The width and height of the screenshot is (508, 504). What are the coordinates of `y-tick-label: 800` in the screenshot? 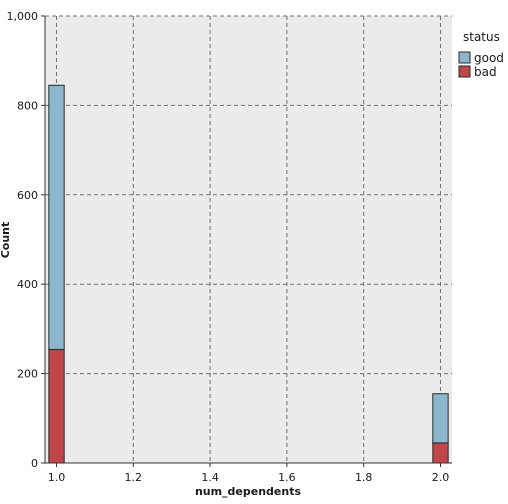 It's located at (27, 105).